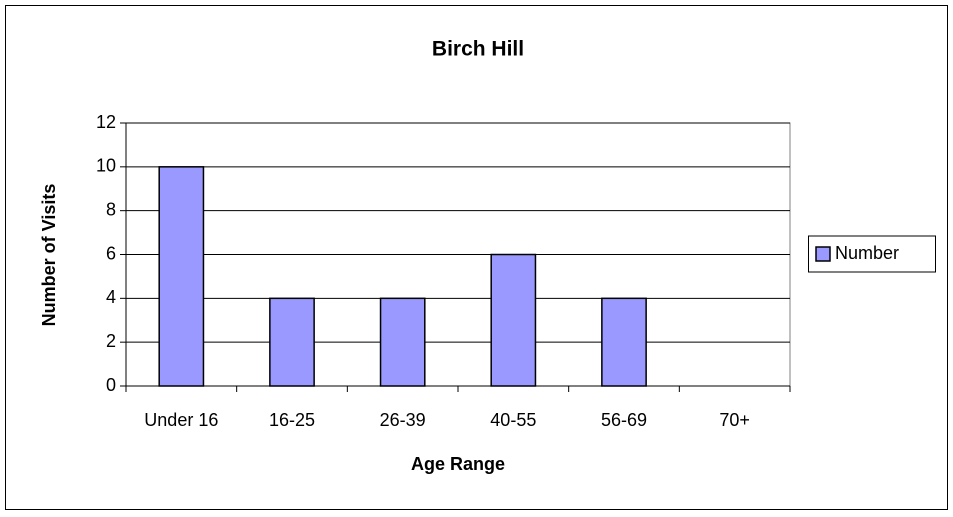 The height and width of the screenshot is (517, 953). What do you see at coordinates (111, 341) in the screenshot?
I see `y-tick-label: 2` at bounding box center [111, 341].